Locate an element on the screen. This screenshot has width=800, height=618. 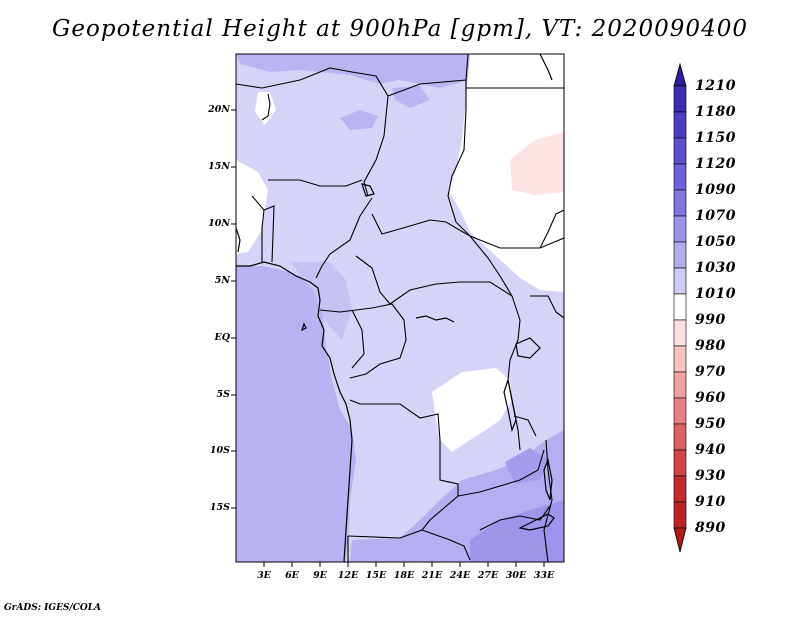
field-nw-white2 is located at coordinates (265, 108).